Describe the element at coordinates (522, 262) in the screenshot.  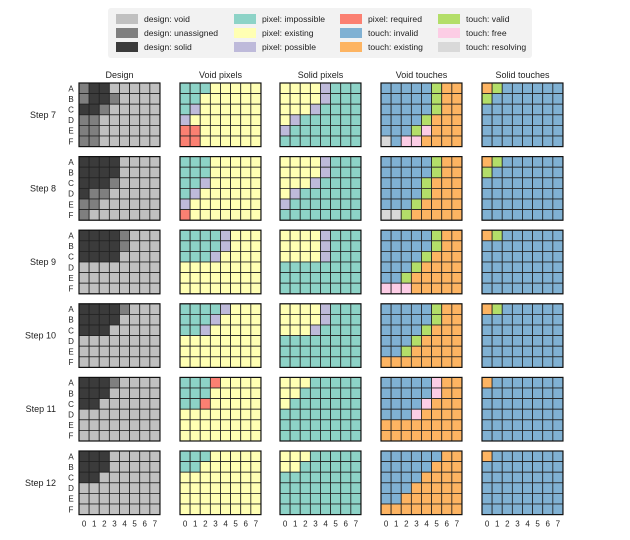
I see `heatmap-panel` at that location.